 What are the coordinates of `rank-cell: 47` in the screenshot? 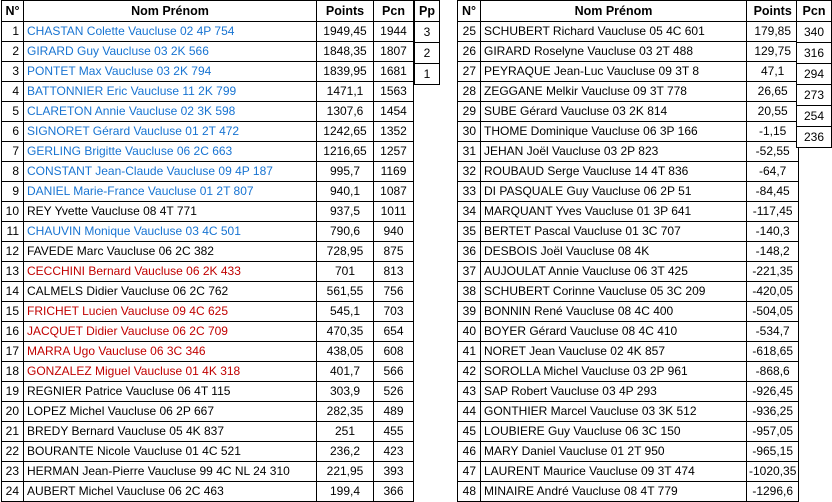 It's located at (469, 471).